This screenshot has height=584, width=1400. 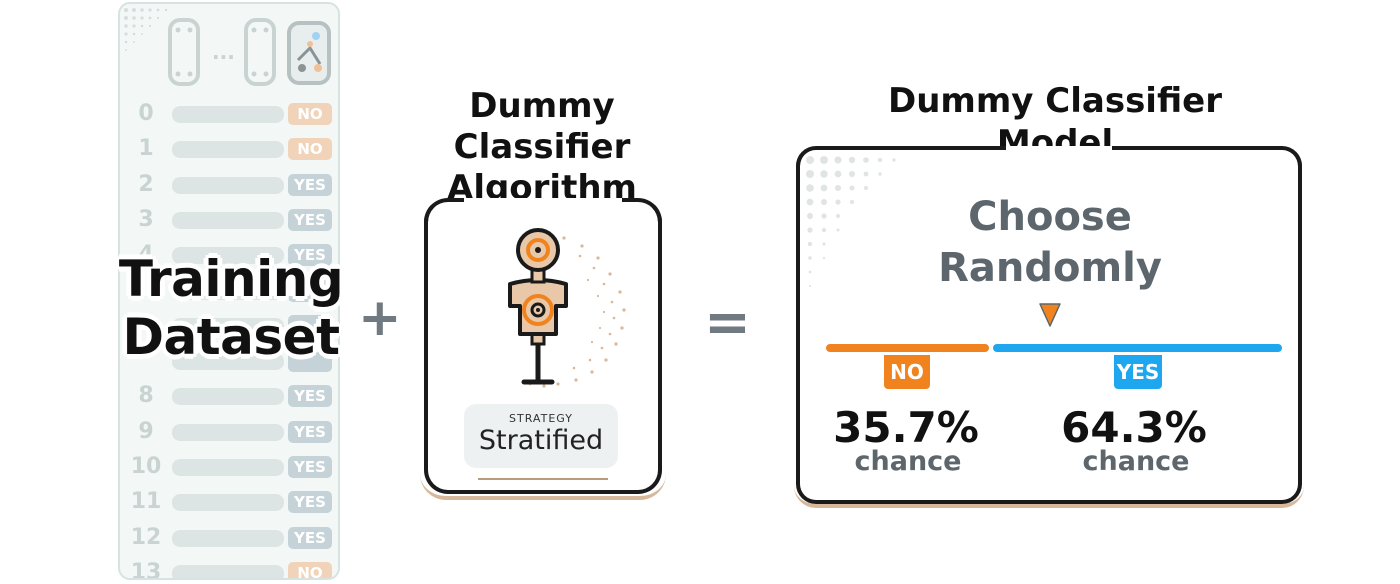 I want to click on strategy-caption: STRATEGY, so click(x=541, y=418).